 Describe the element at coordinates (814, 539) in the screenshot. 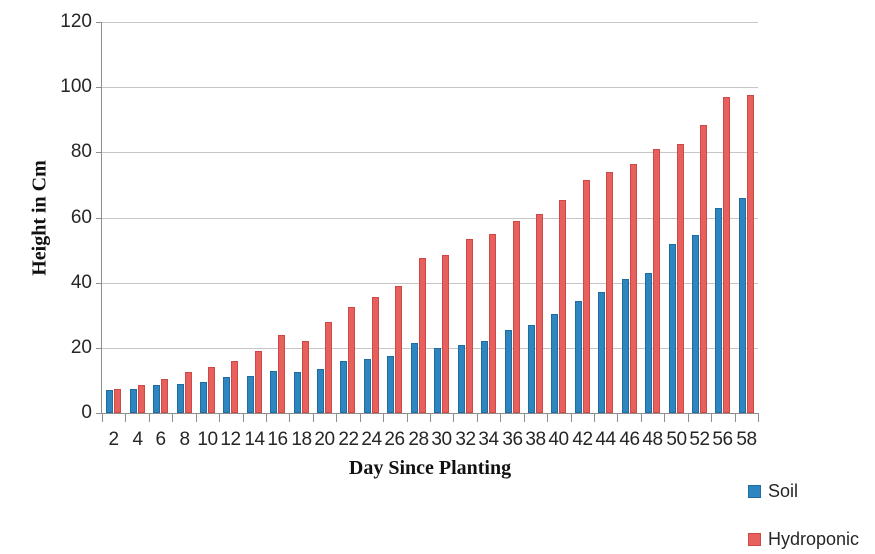

I see `legend-label-hydroponic: Hydroponic` at that location.